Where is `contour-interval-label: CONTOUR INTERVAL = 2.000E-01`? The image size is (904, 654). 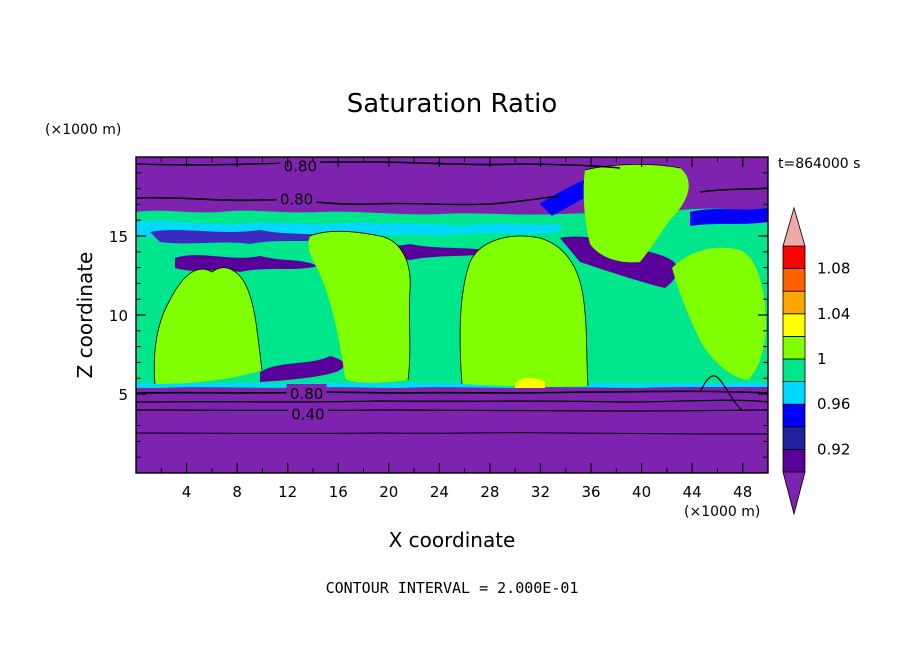 contour-interval-label: CONTOUR INTERVAL = 2.000E-01 is located at coordinates (452, 588).